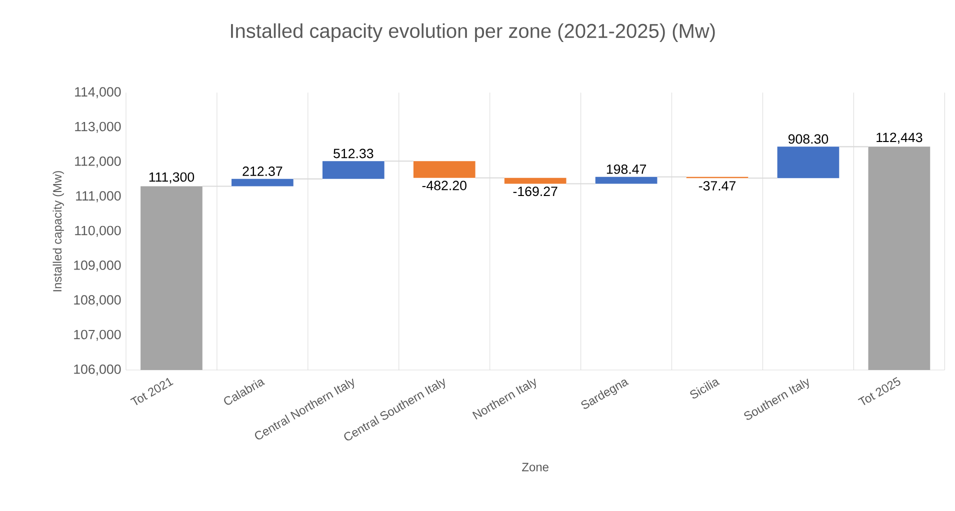 This screenshot has width=955, height=511. What do you see at coordinates (354, 153) in the screenshot?
I see `data-label: 512.33` at bounding box center [354, 153].